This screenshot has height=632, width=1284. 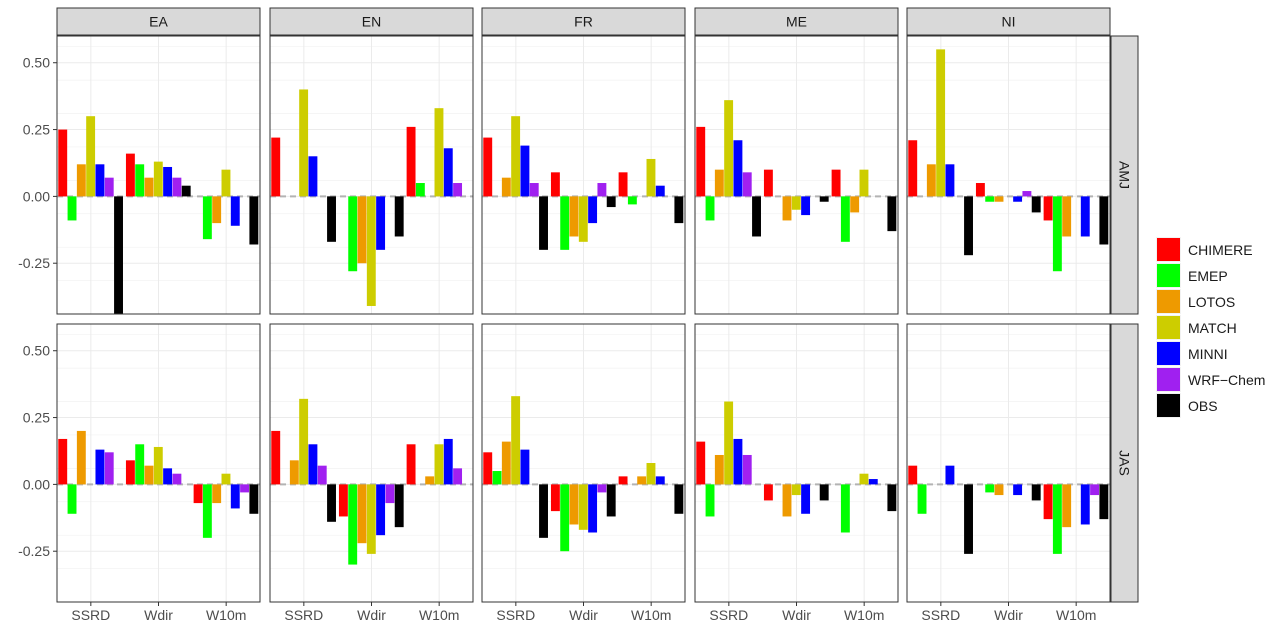 What do you see at coordinates (1168, 405) in the screenshot?
I see `legend-swatch-obs` at bounding box center [1168, 405].